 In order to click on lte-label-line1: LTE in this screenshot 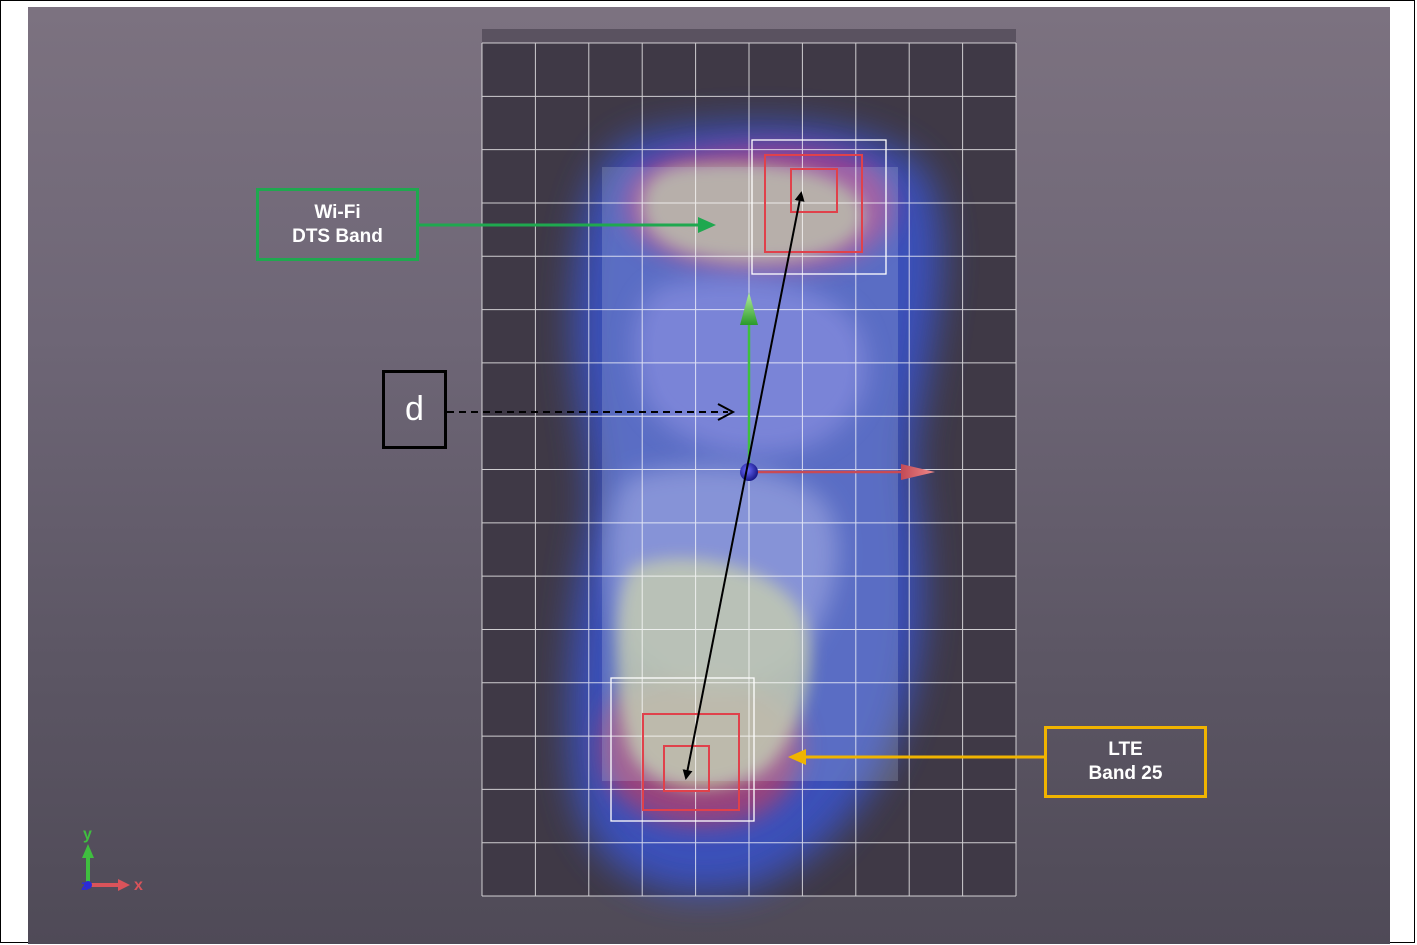, I will do `click(1125, 749)`.